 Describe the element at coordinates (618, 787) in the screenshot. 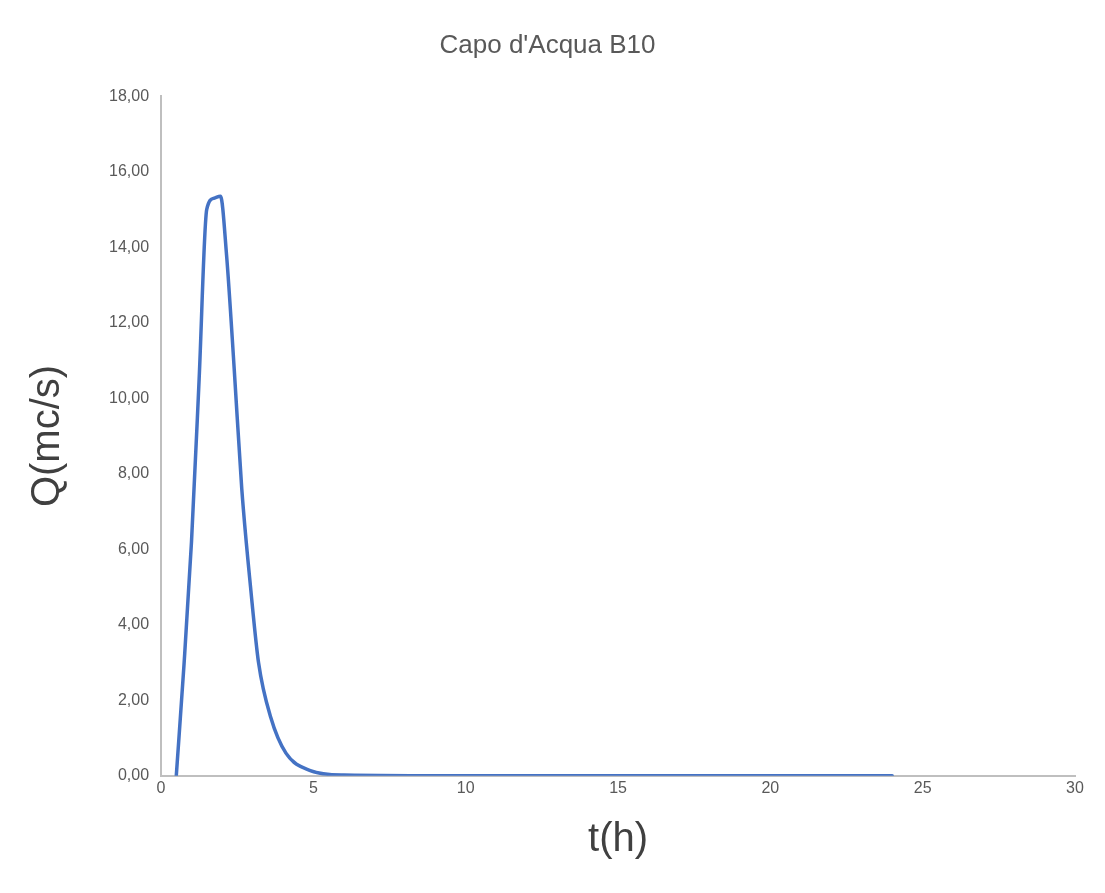

I see `x-tick-label: 15` at that location.